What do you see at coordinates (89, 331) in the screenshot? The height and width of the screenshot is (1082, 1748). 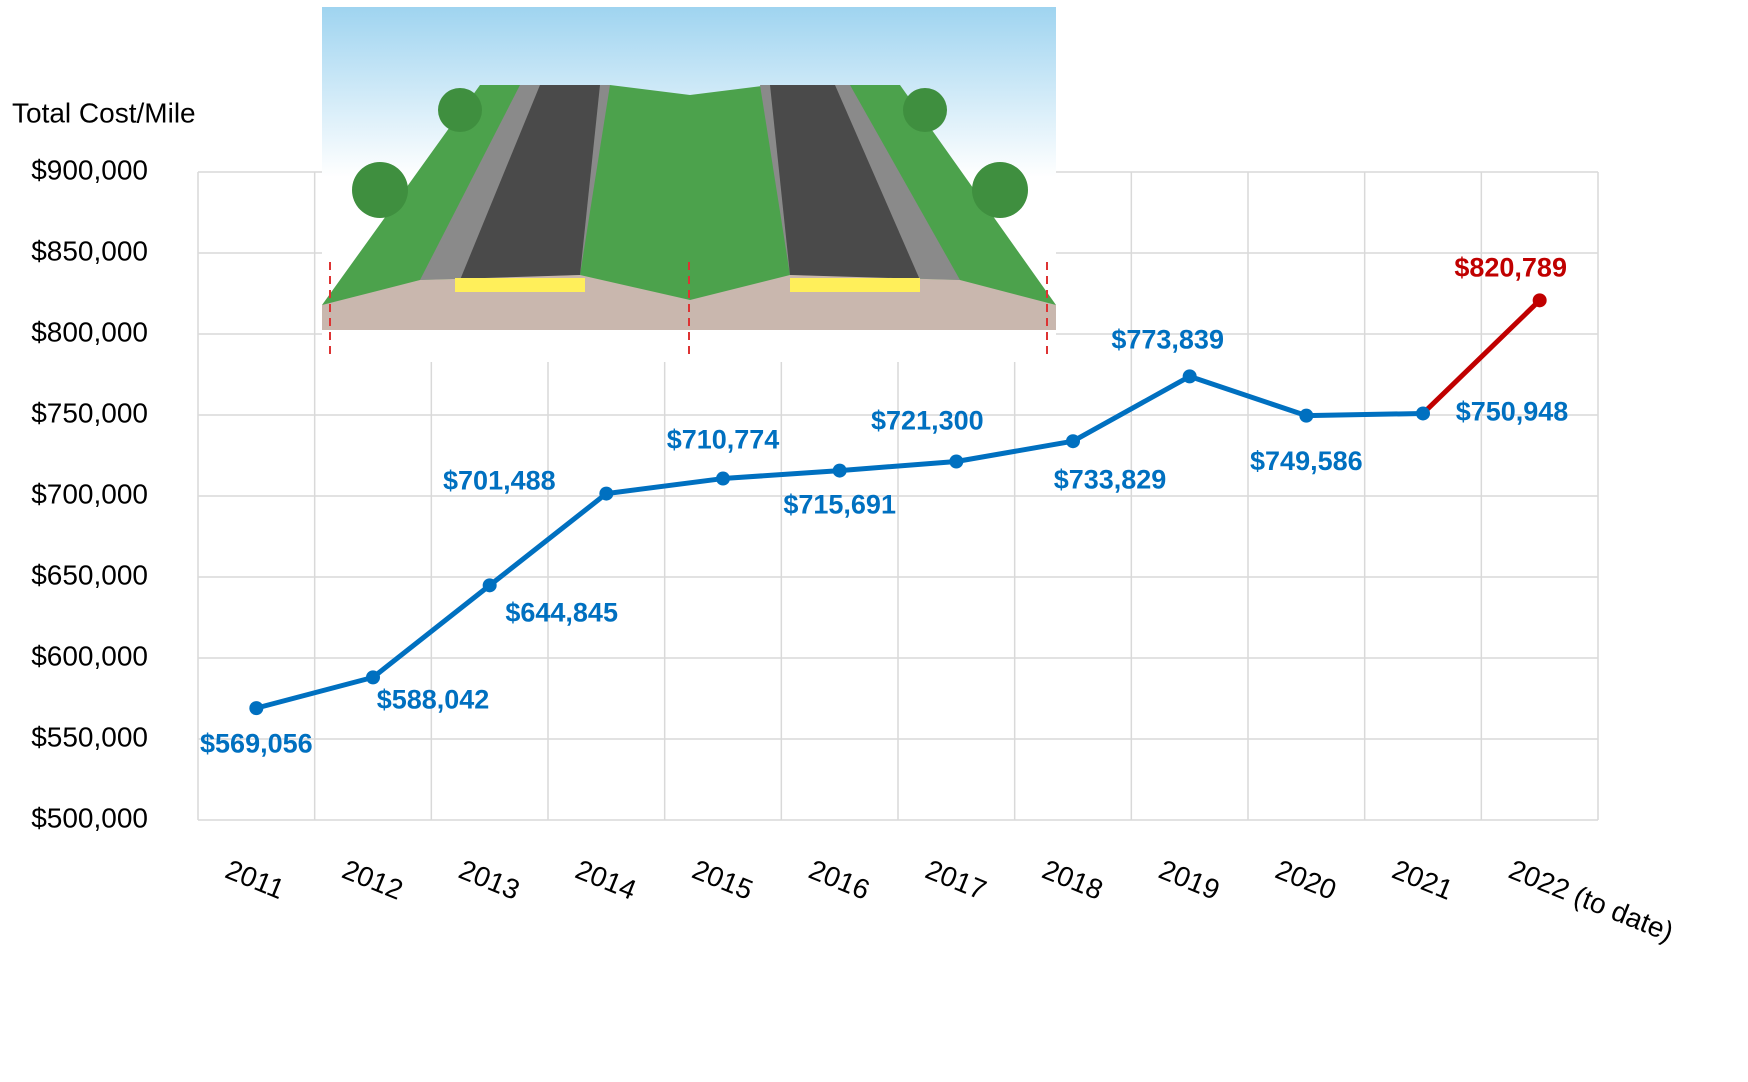 I see `y-tick-label: $800,000` at bounding box center [89, 331].